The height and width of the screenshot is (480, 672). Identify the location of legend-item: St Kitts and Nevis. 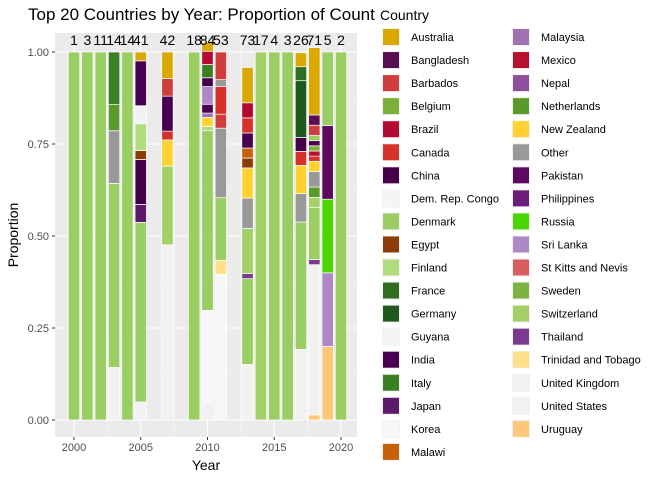
(570, 267).